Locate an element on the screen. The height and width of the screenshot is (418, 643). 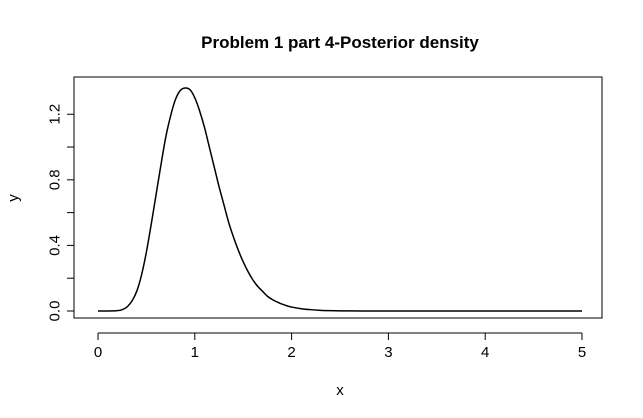
y-axis-label: y is located at coordinates (13, 198).